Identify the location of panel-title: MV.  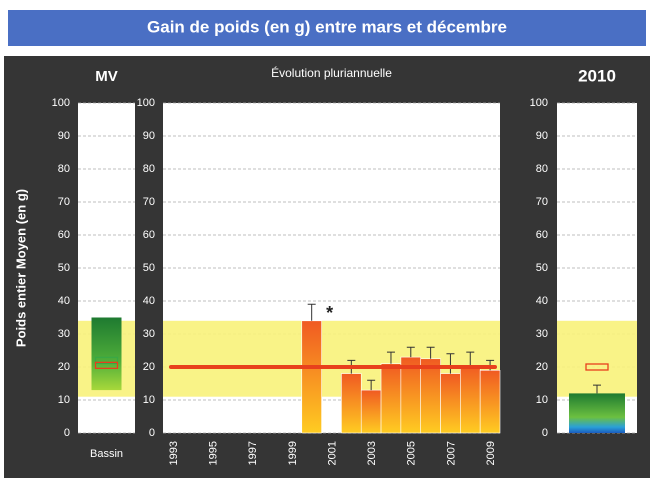
(106, 76).